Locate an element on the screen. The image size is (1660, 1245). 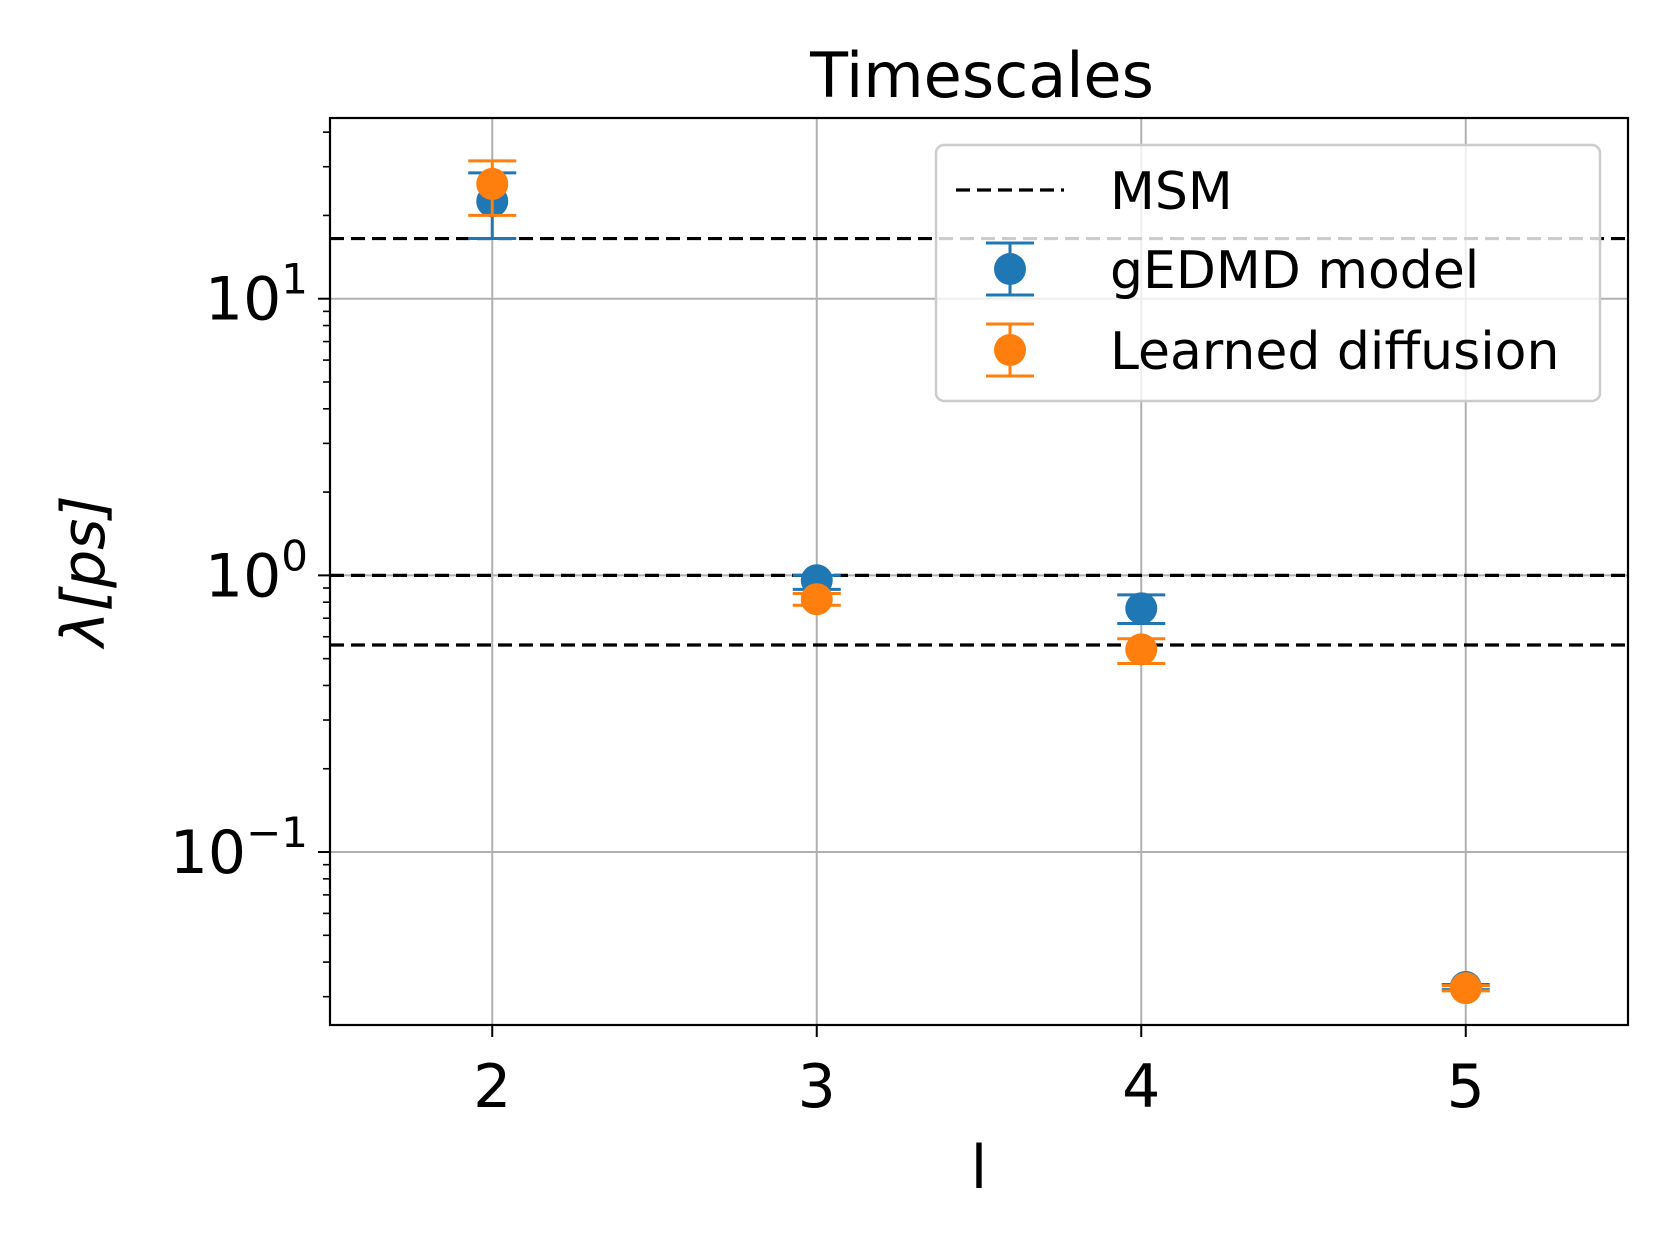
legend-label: Learned diffusion is located at coordinates (1334, 352).